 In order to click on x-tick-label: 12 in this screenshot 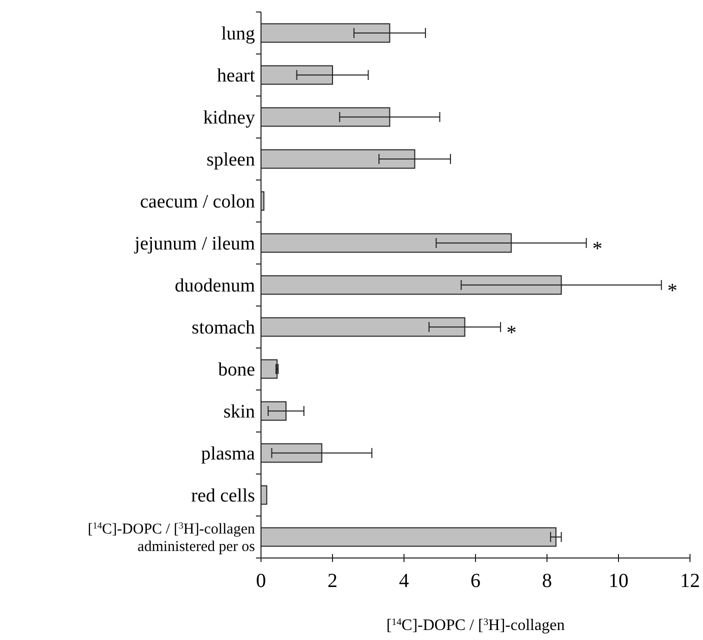, I will do `click(690, 581)`.